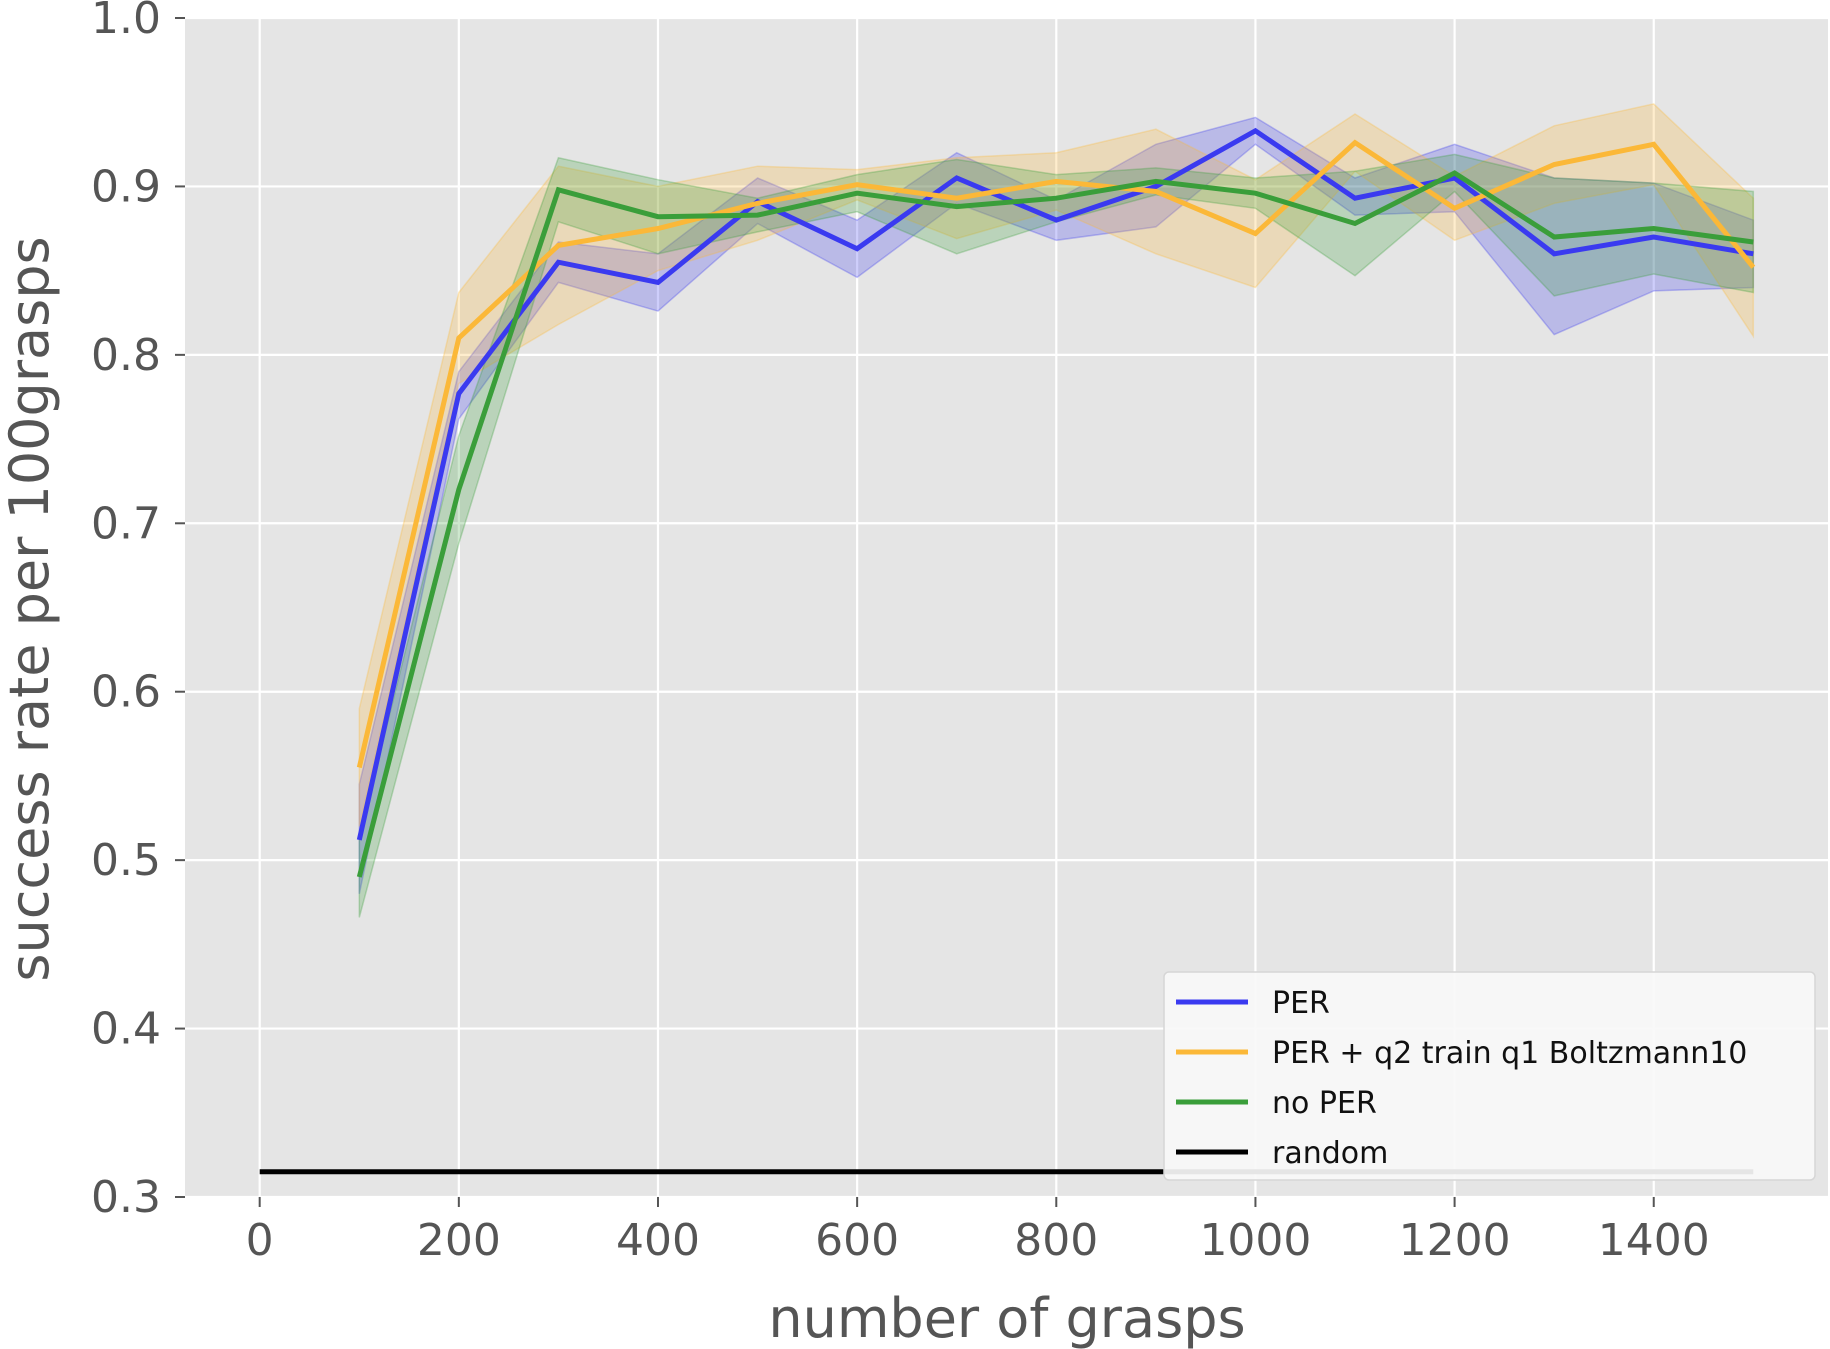  Describe the element at coordinates (1301, 1003) in the screenshot. I see `legend-label-per: PER` at that location.